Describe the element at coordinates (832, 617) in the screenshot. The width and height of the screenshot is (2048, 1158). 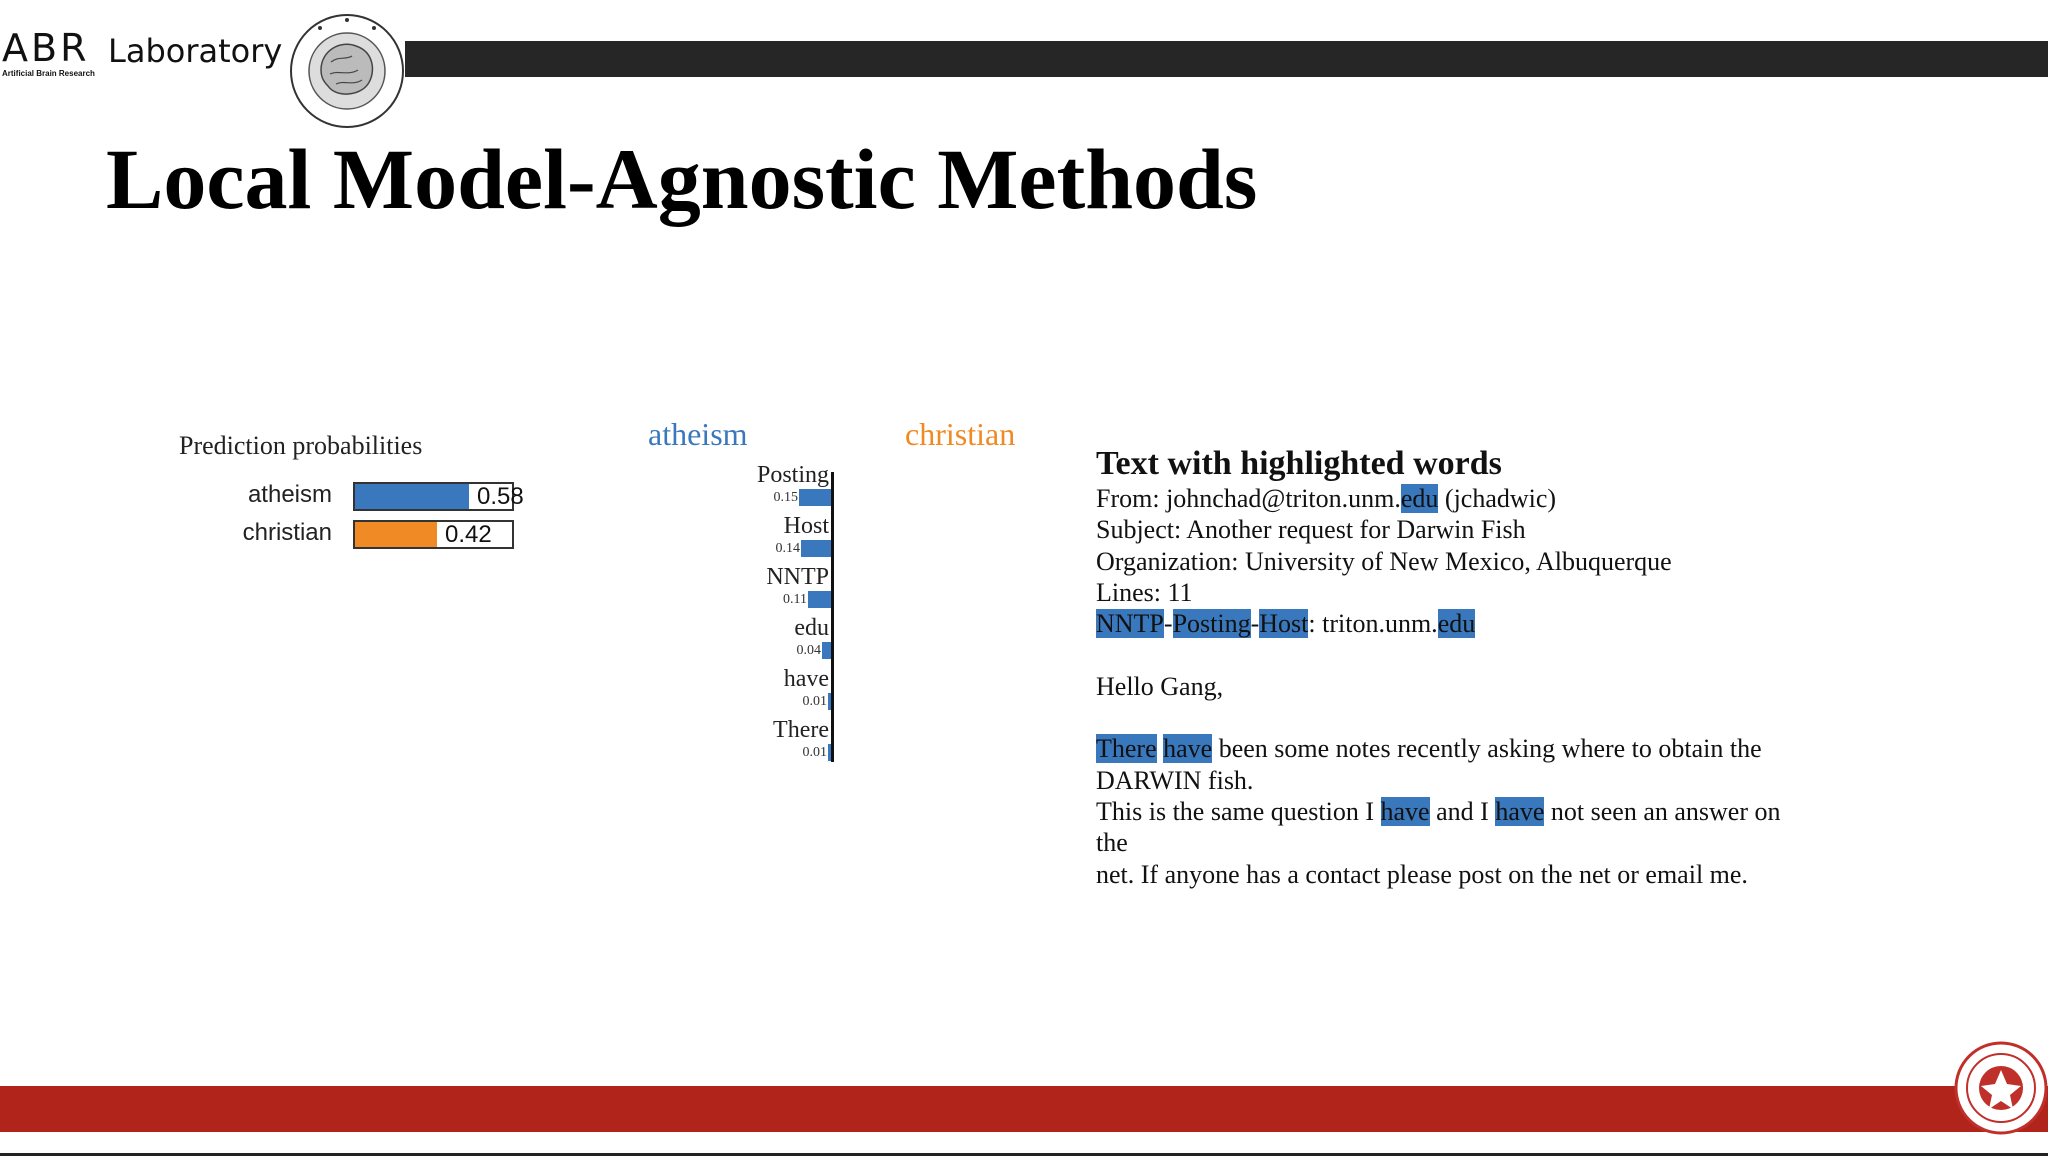
I see `feature-axis` at that location.